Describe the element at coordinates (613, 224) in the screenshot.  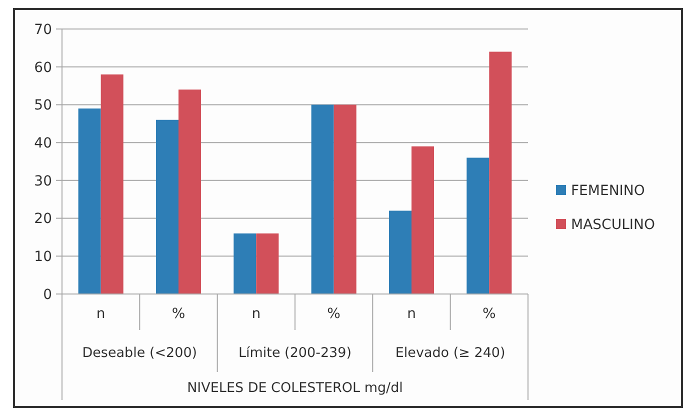
I see `legend-label: MASCULINO` at that location.